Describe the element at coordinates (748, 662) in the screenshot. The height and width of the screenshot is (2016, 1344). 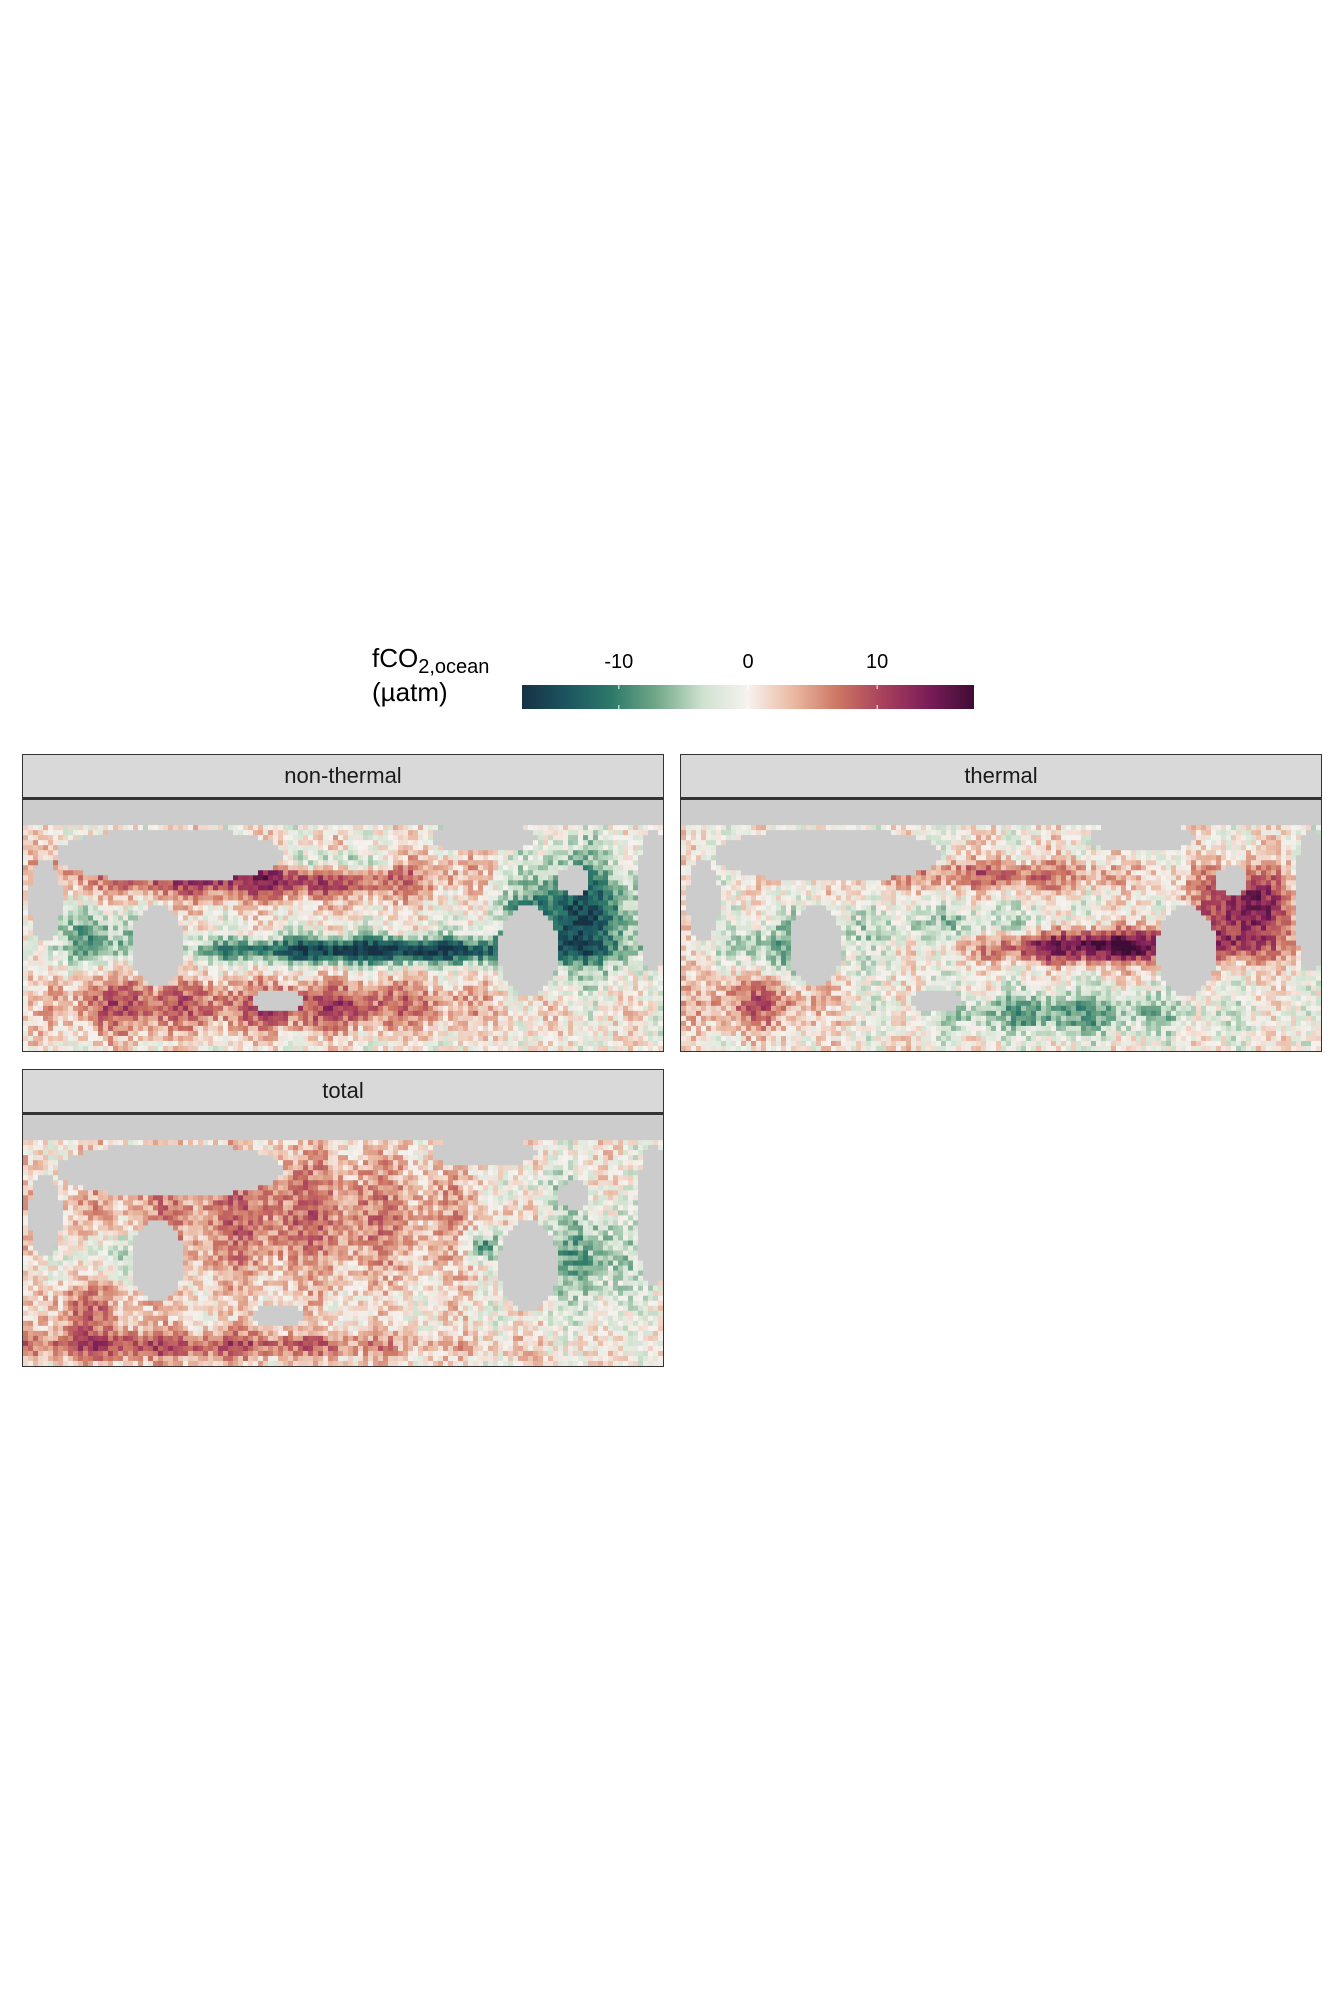
I see `colorbar-tick-label: 0` at that location.